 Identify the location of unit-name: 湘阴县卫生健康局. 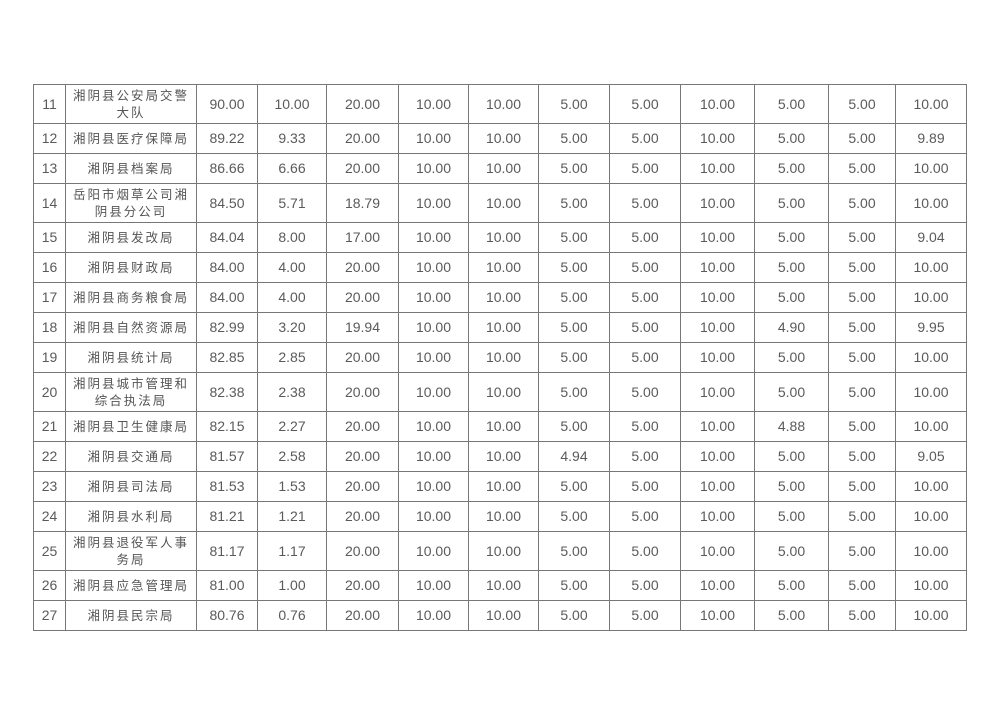
(131, 426).